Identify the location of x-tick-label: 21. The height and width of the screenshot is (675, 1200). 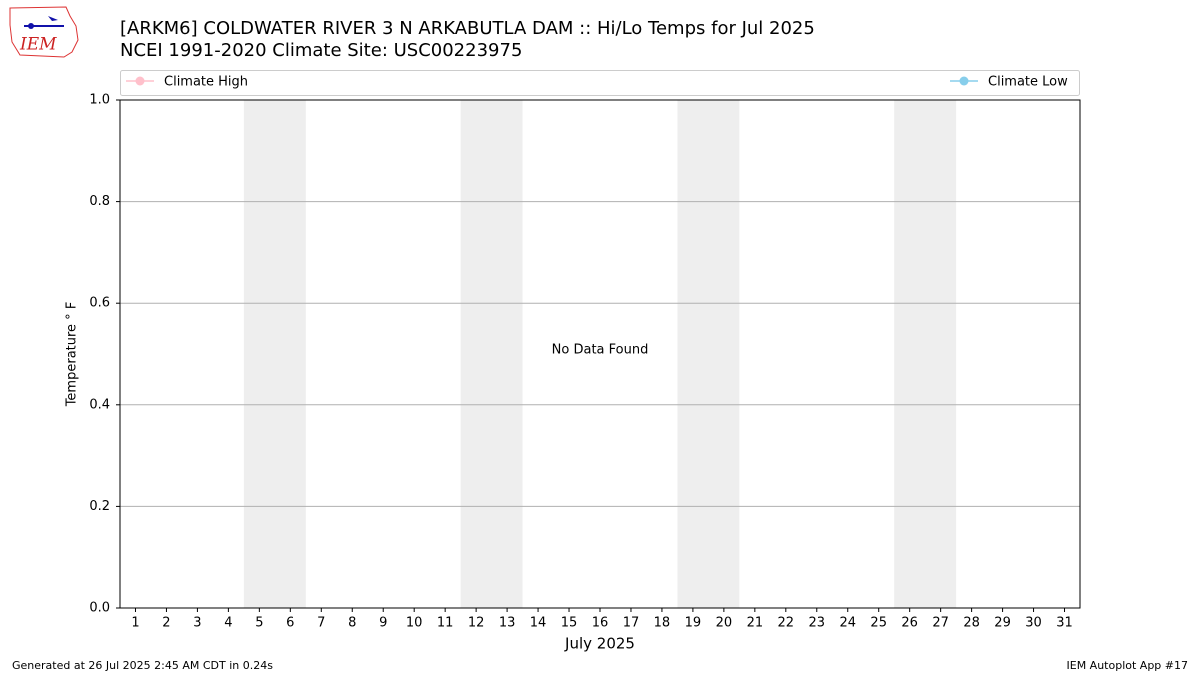
(755, 623).